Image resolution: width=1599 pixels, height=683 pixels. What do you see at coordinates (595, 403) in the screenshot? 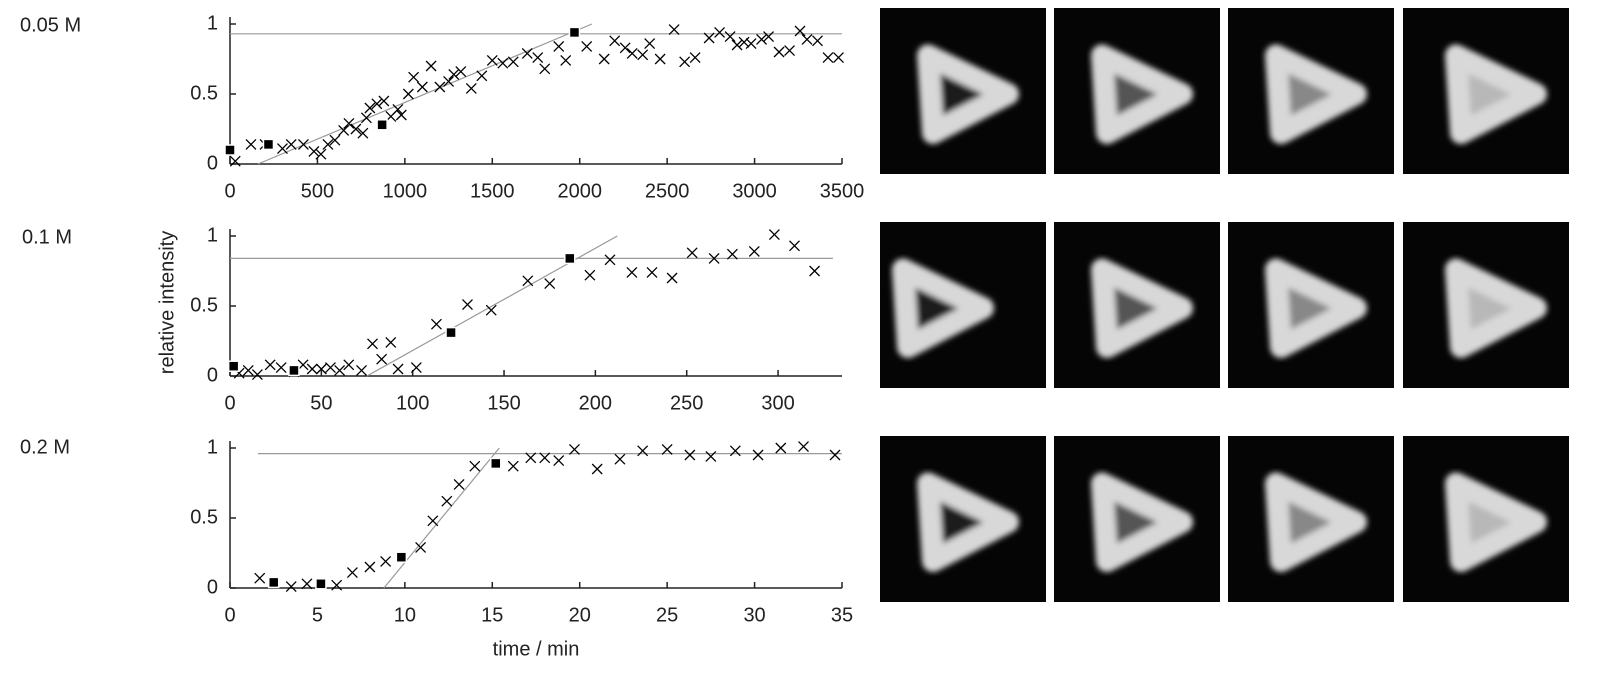
I see `x-tick-label: 200` at bounding box center [595, 403].